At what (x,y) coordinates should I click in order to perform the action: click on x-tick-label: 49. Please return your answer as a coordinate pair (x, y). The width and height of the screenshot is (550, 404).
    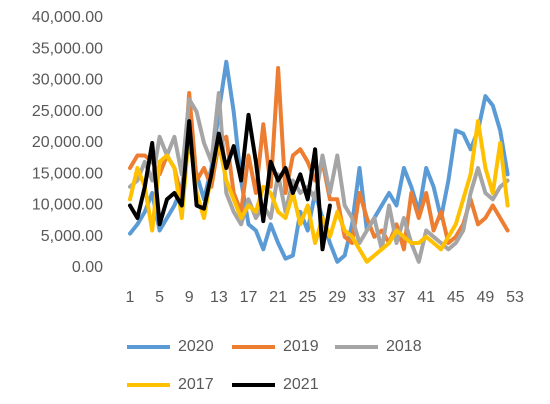
    Looking at the image, I should click on (485, 297).